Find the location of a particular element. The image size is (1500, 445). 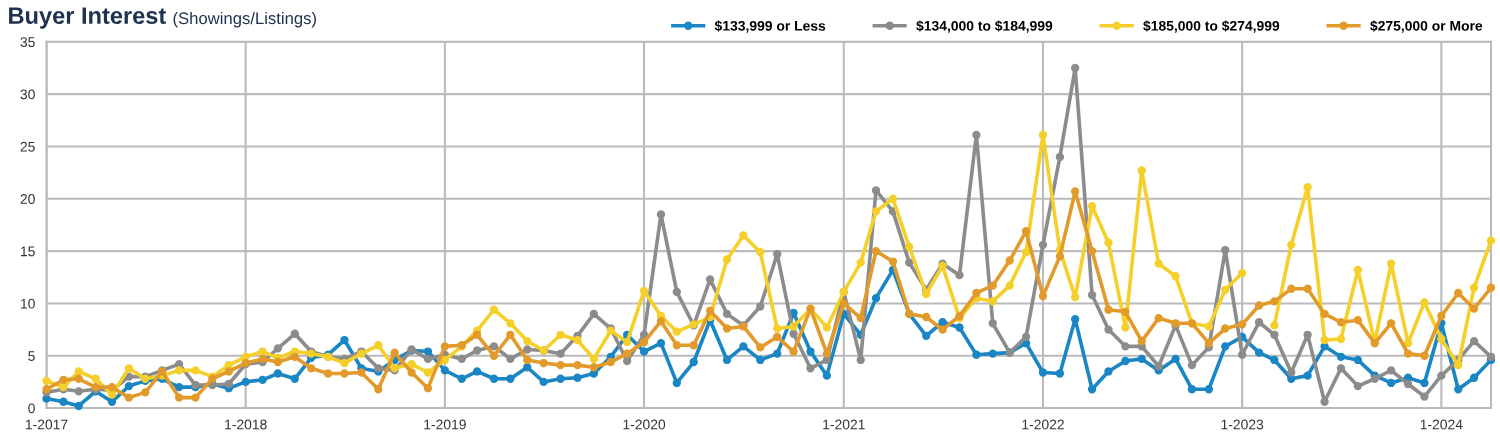

y-tick-label: 0 is located at coordinates (31, 408).